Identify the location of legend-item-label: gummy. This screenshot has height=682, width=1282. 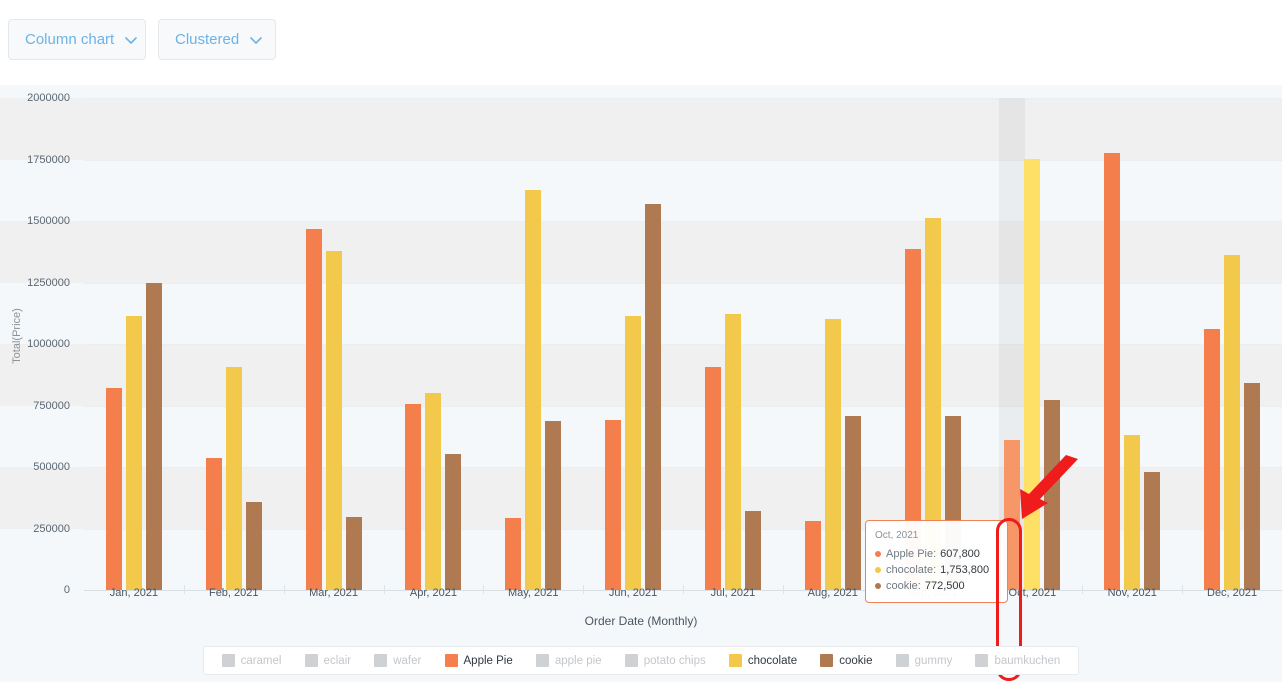
(933, 660).